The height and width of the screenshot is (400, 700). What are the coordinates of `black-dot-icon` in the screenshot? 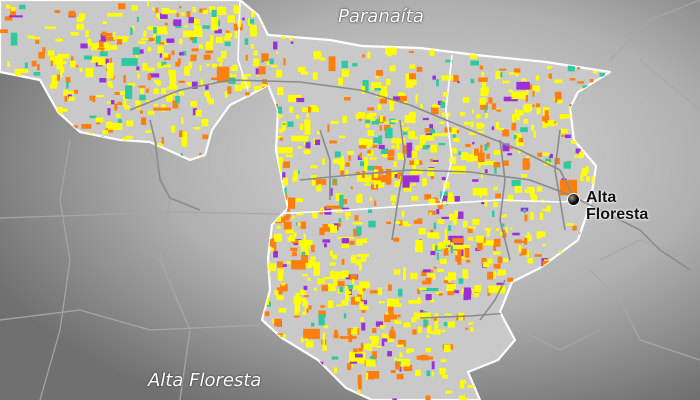 It's located at (573, 199).